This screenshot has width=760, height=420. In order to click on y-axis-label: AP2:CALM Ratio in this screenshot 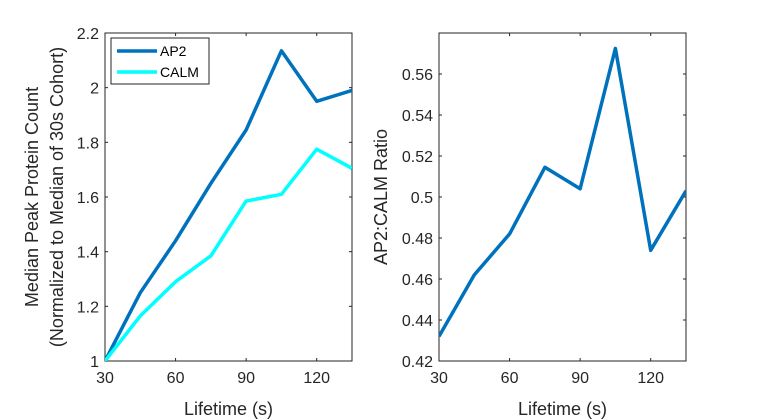, I will do `click(381, 197)`.